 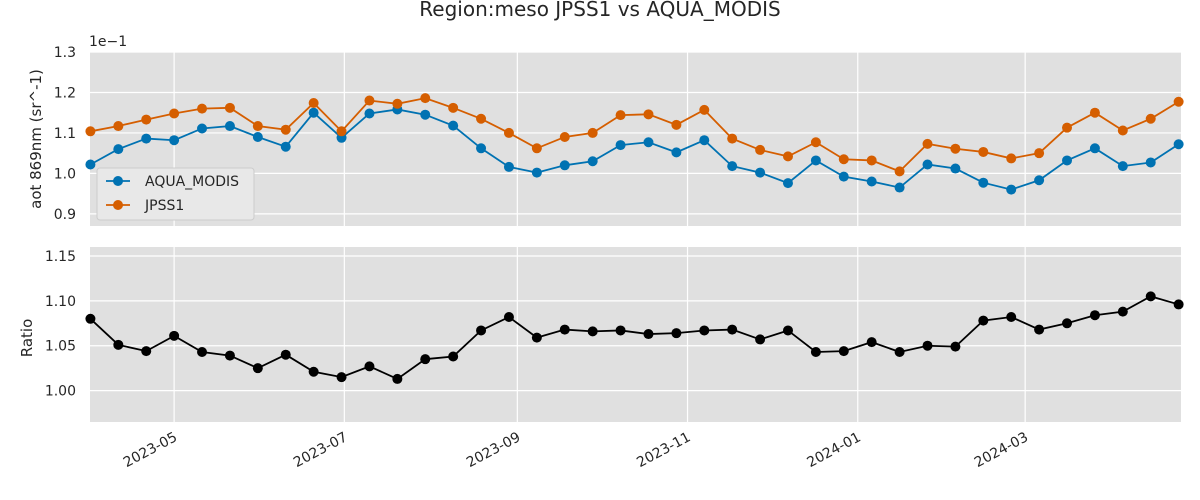 I want to click on x-tick-label: 2023-09, so click(x=493, y=450).